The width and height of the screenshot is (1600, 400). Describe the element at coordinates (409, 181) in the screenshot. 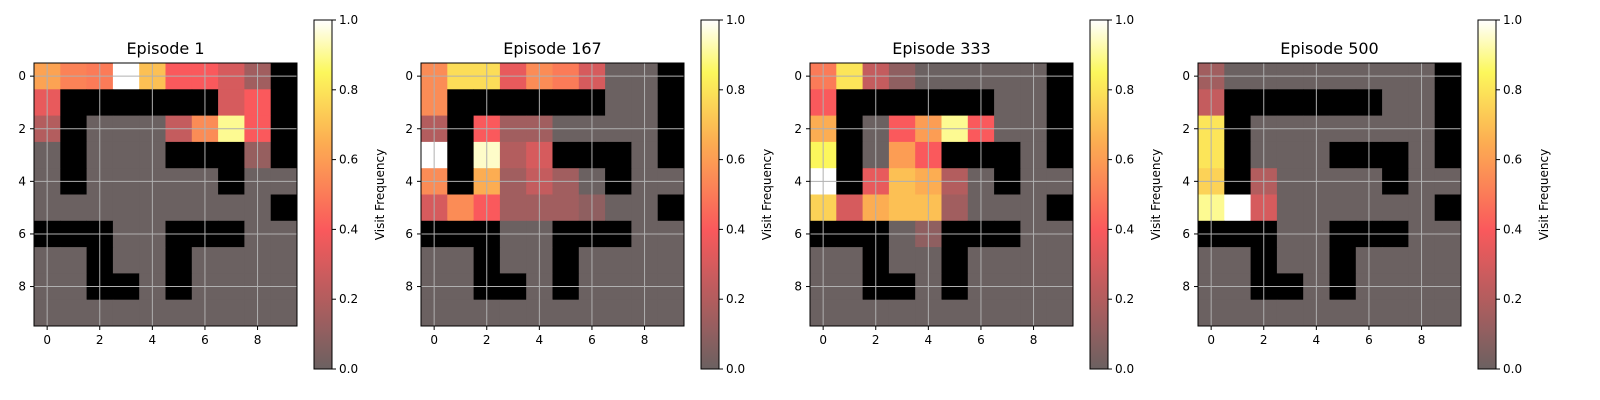

I see `y-tick-label: 4` at that location.